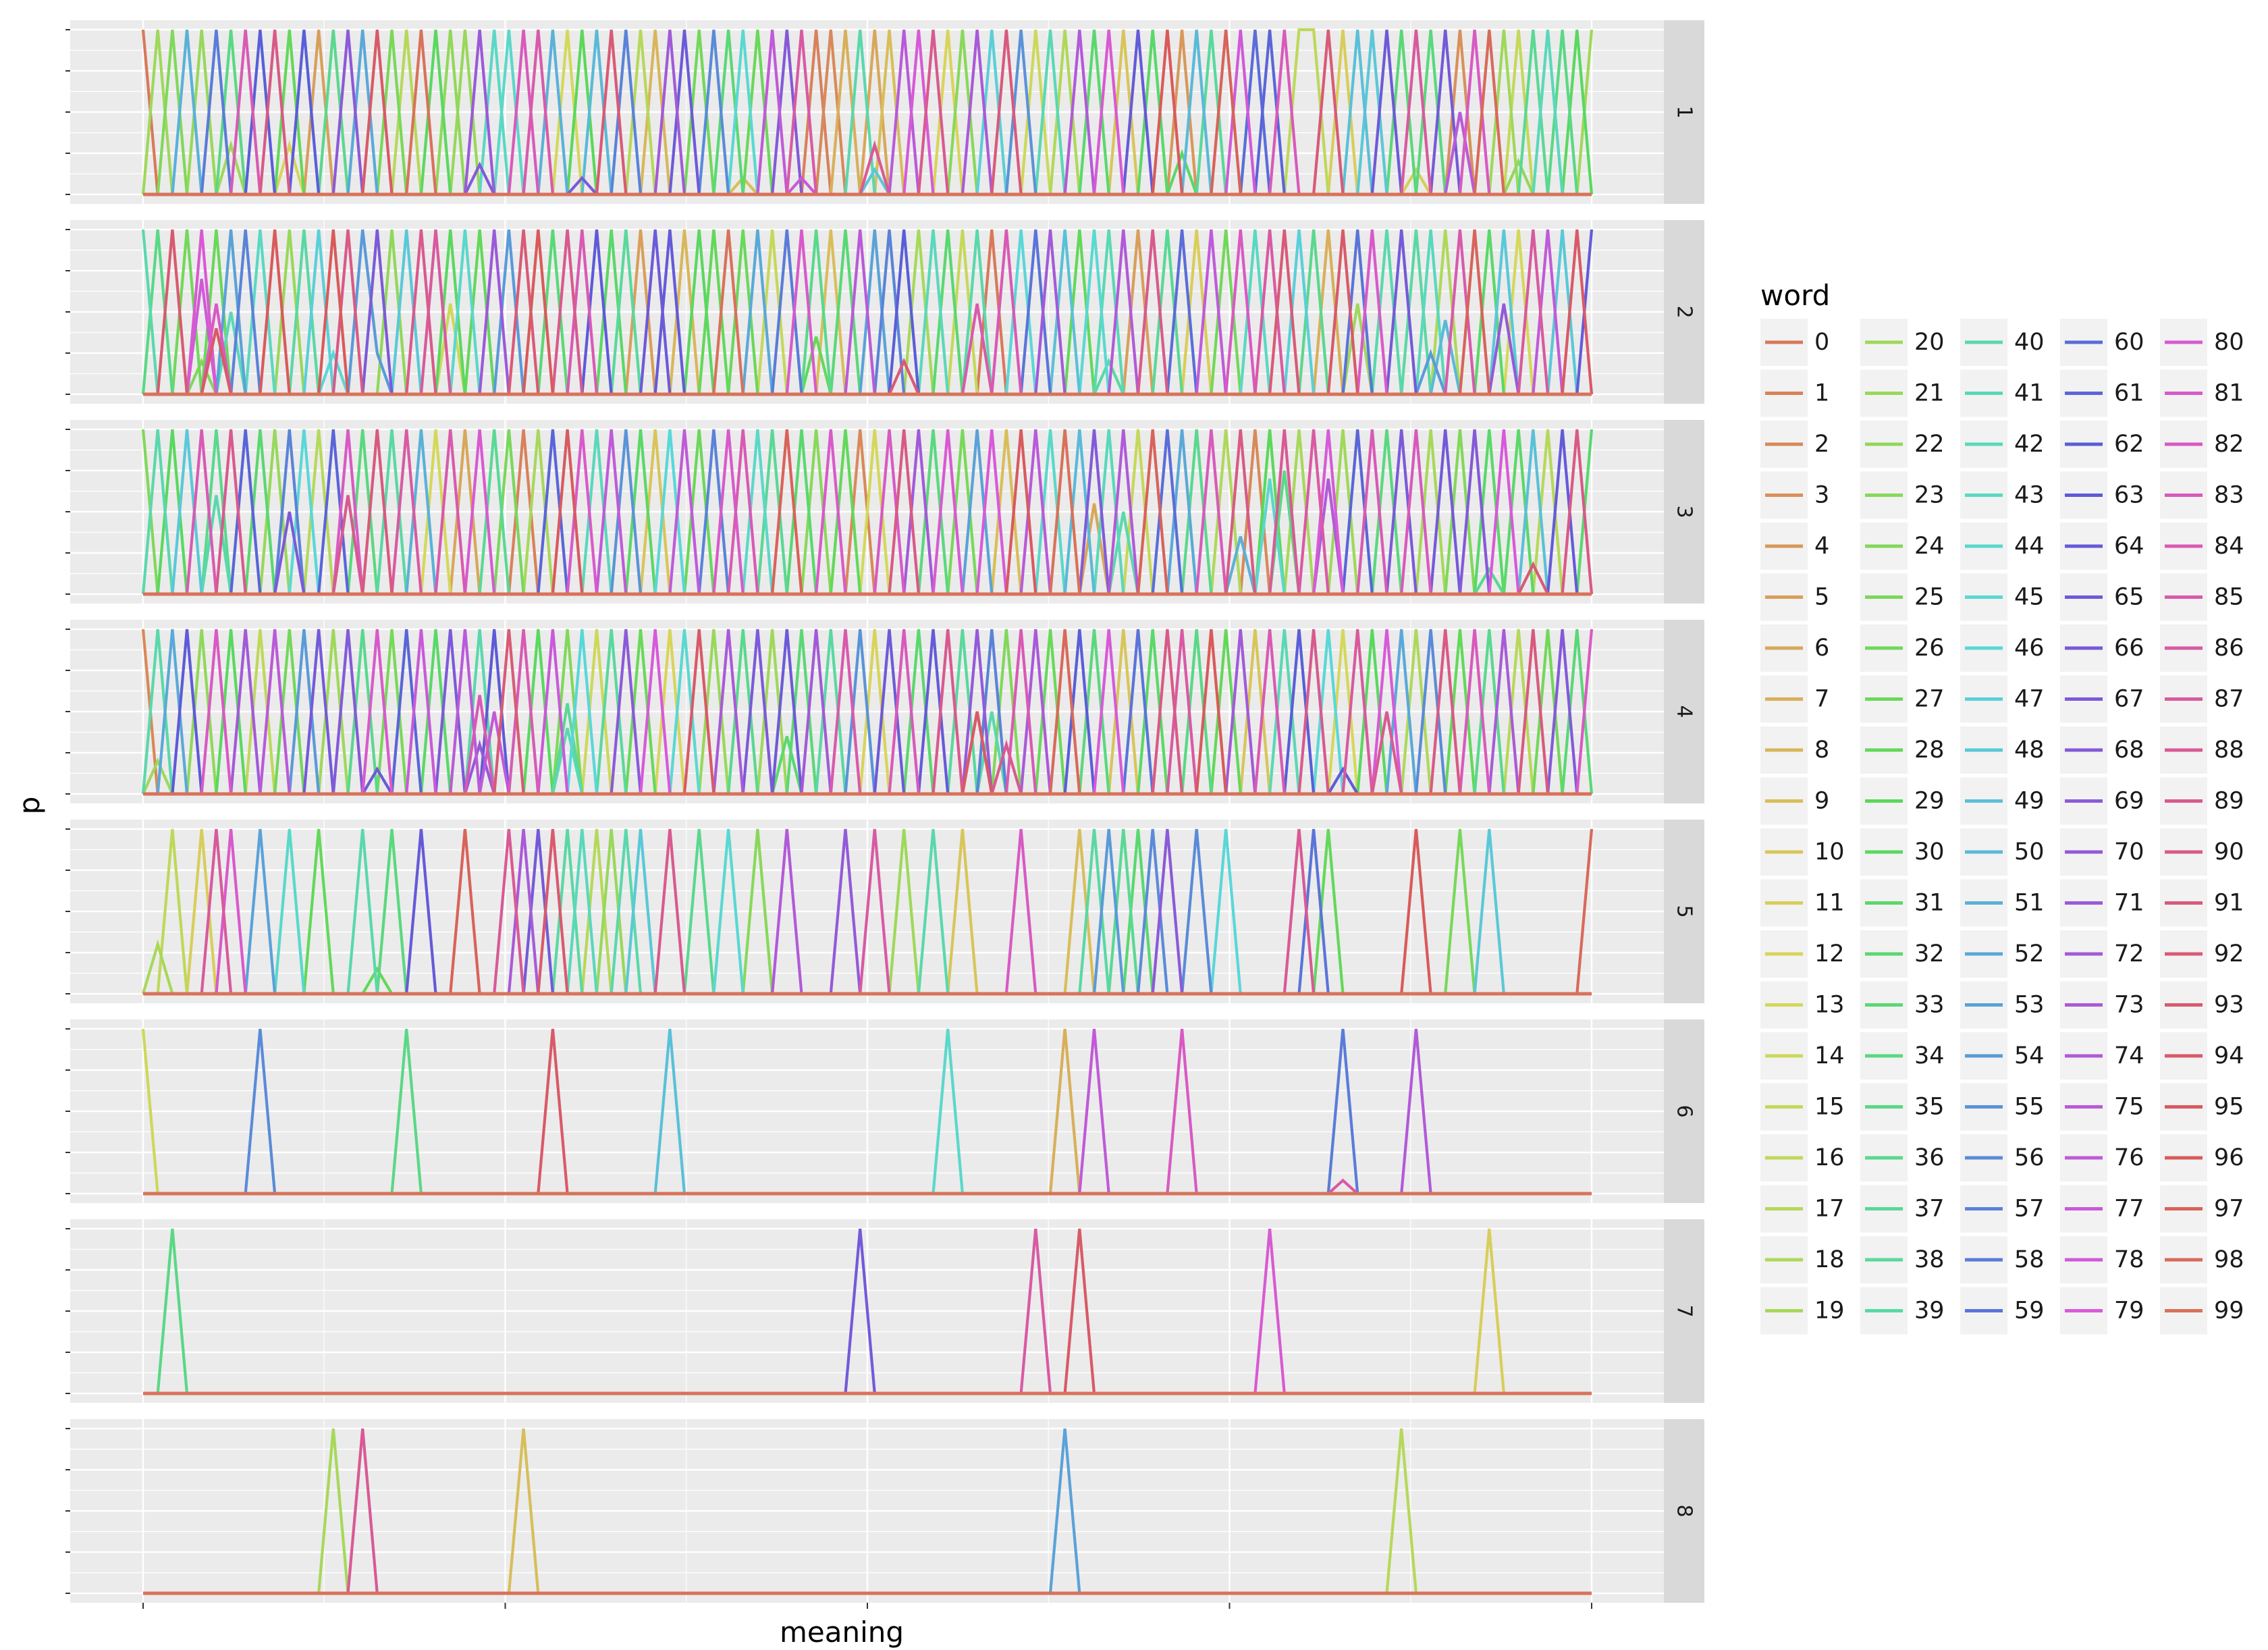 Image resolution: width=2268 pixels, height=1650 pixels. Describe the element at coordinates (2129, 1311) in the screenshot. I see `legend-label: 79` at that location.